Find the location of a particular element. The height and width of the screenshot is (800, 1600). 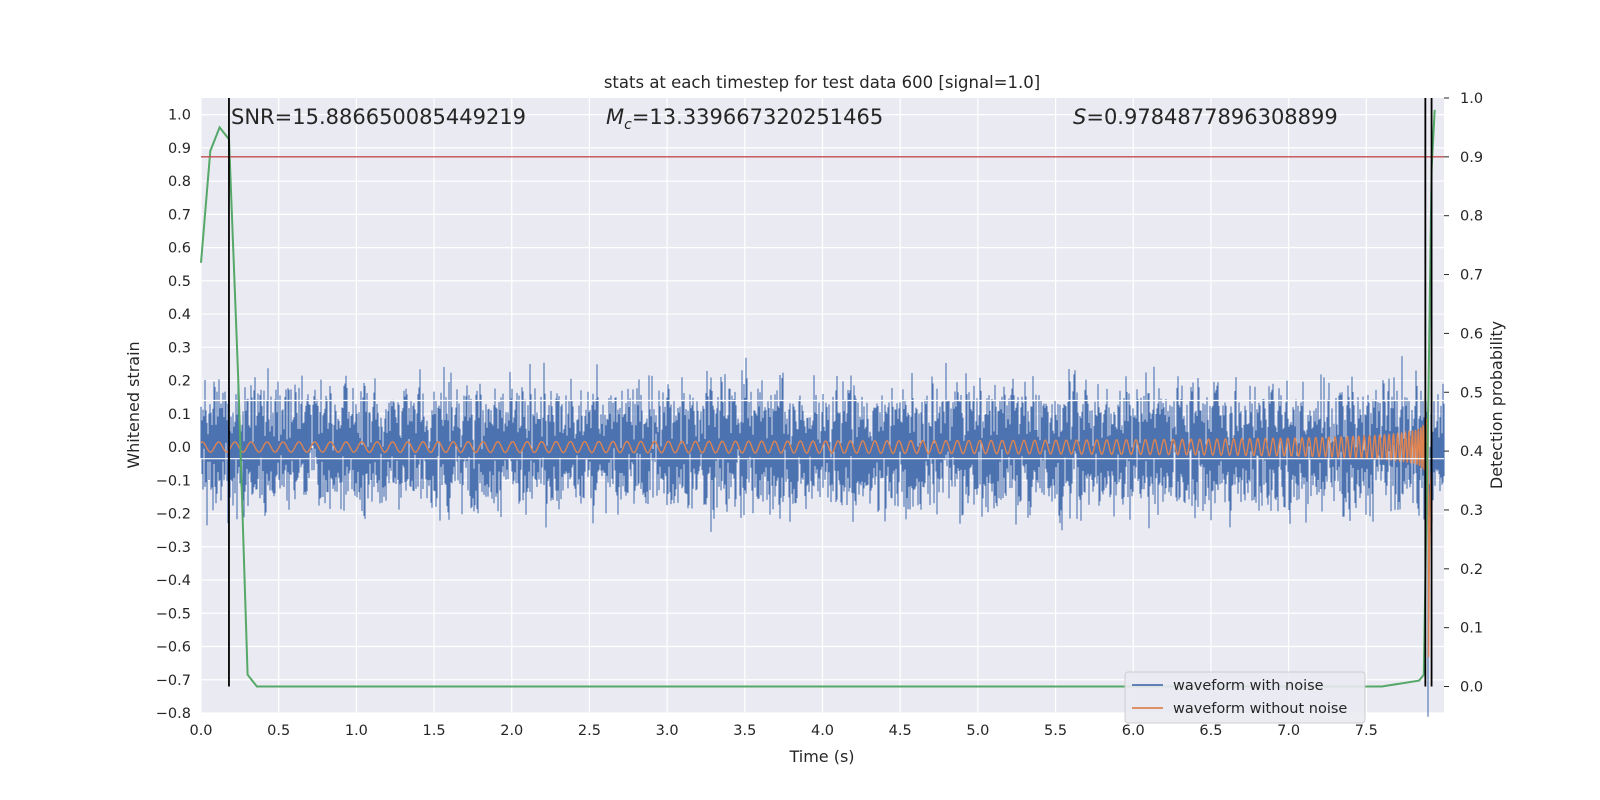

x-tick-label: 5.0 is located at coordinates (977, 731).